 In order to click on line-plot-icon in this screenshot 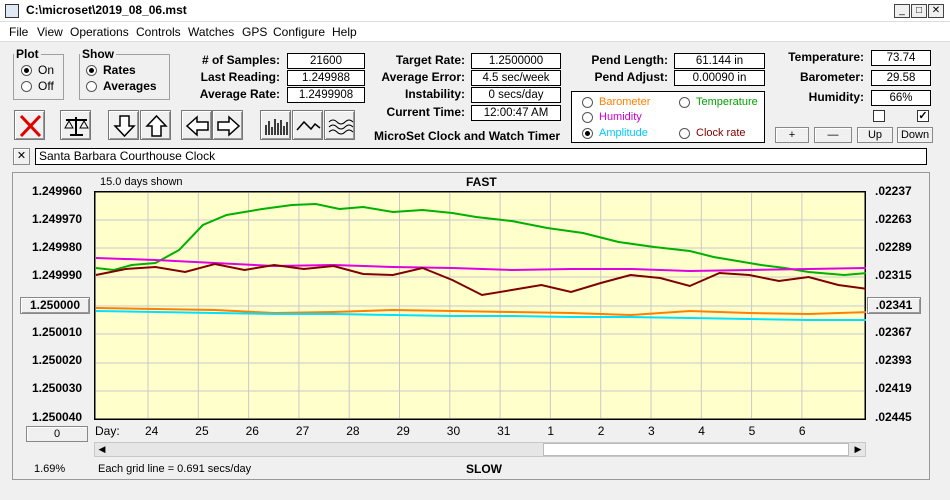, I will do `click(308, 125)`.